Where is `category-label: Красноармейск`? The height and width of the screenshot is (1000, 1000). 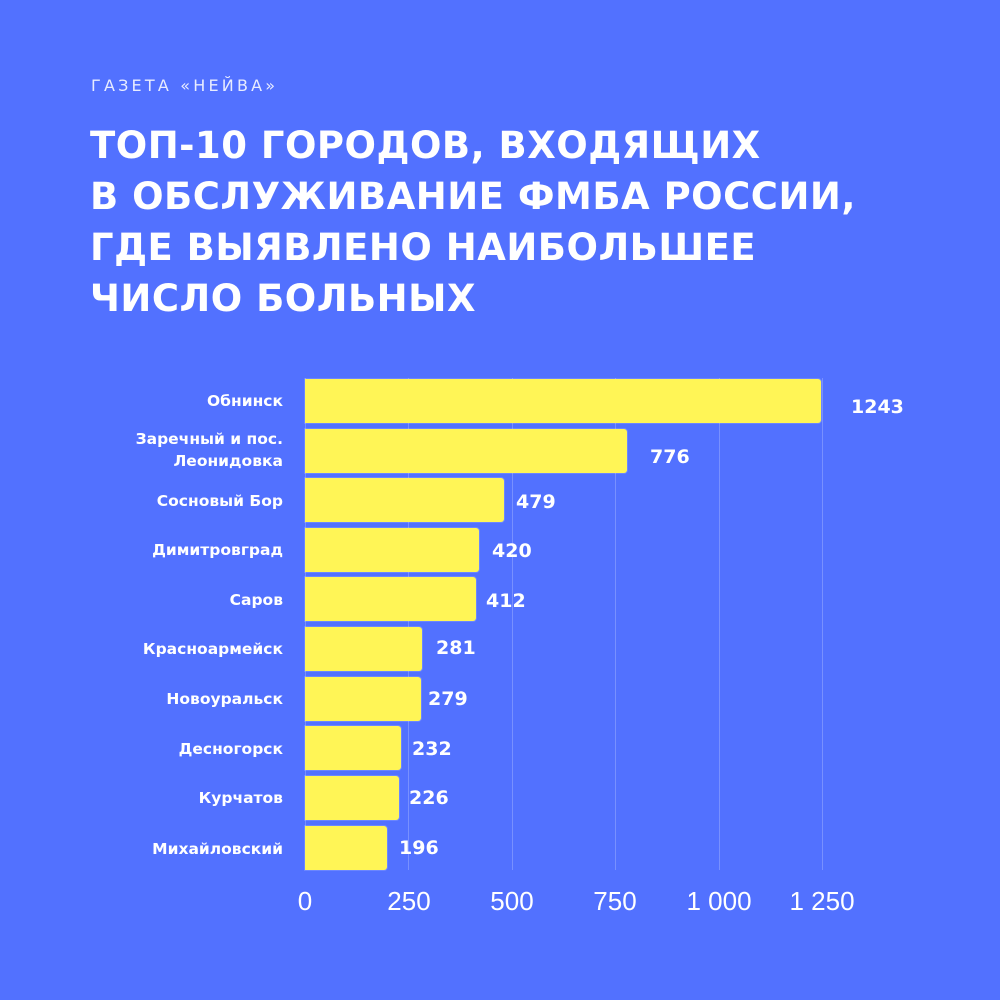 category-label: Красноармейск is located at coordinates (212, 649).